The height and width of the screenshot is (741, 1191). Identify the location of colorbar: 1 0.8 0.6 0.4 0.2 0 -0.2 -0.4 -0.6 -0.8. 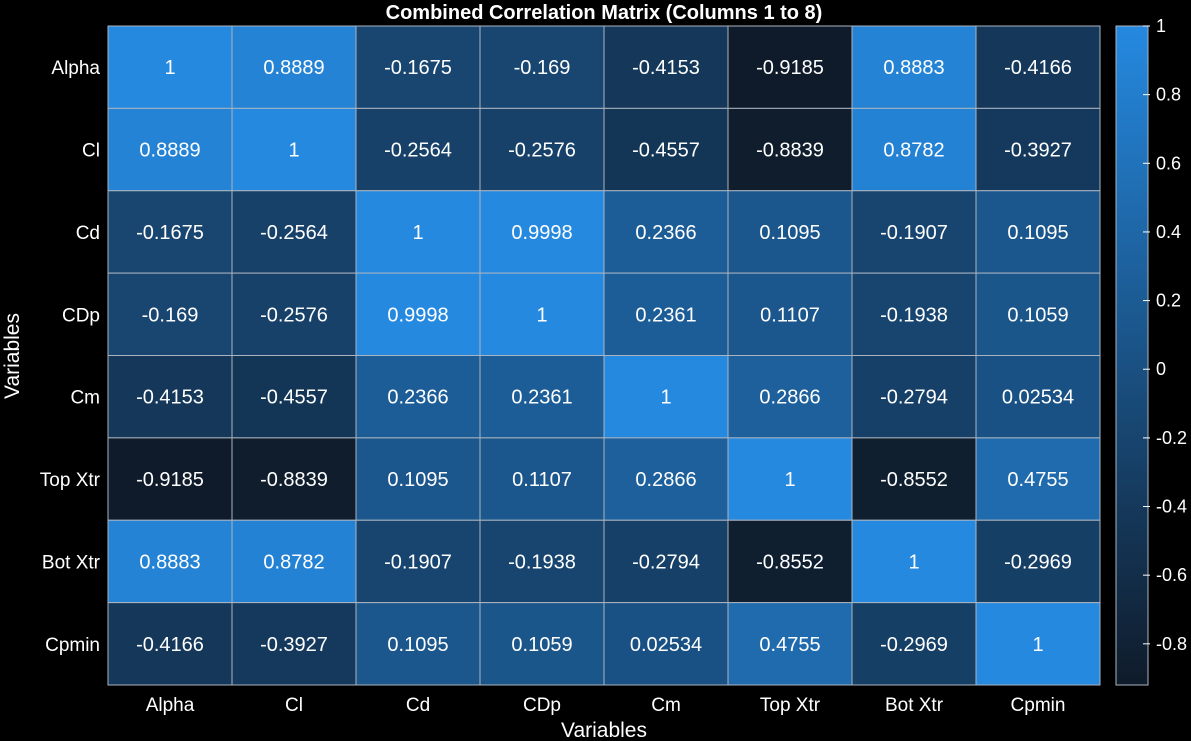
(1151, 351).